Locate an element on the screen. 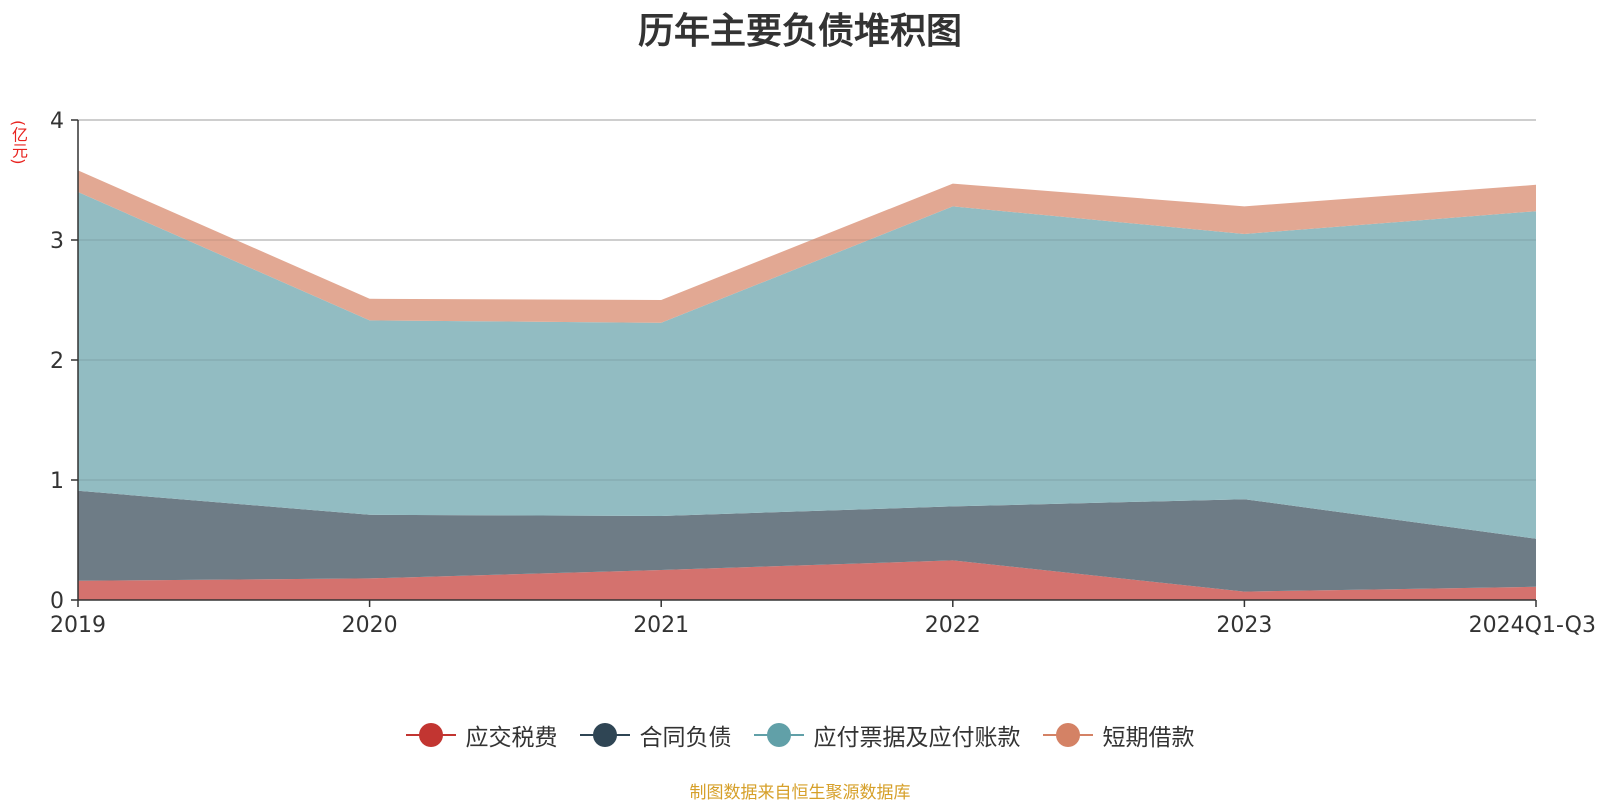  legend: 应交税费 合同负债 应付票据及应付账款 短期借款 is located at coordinates (800, 735).